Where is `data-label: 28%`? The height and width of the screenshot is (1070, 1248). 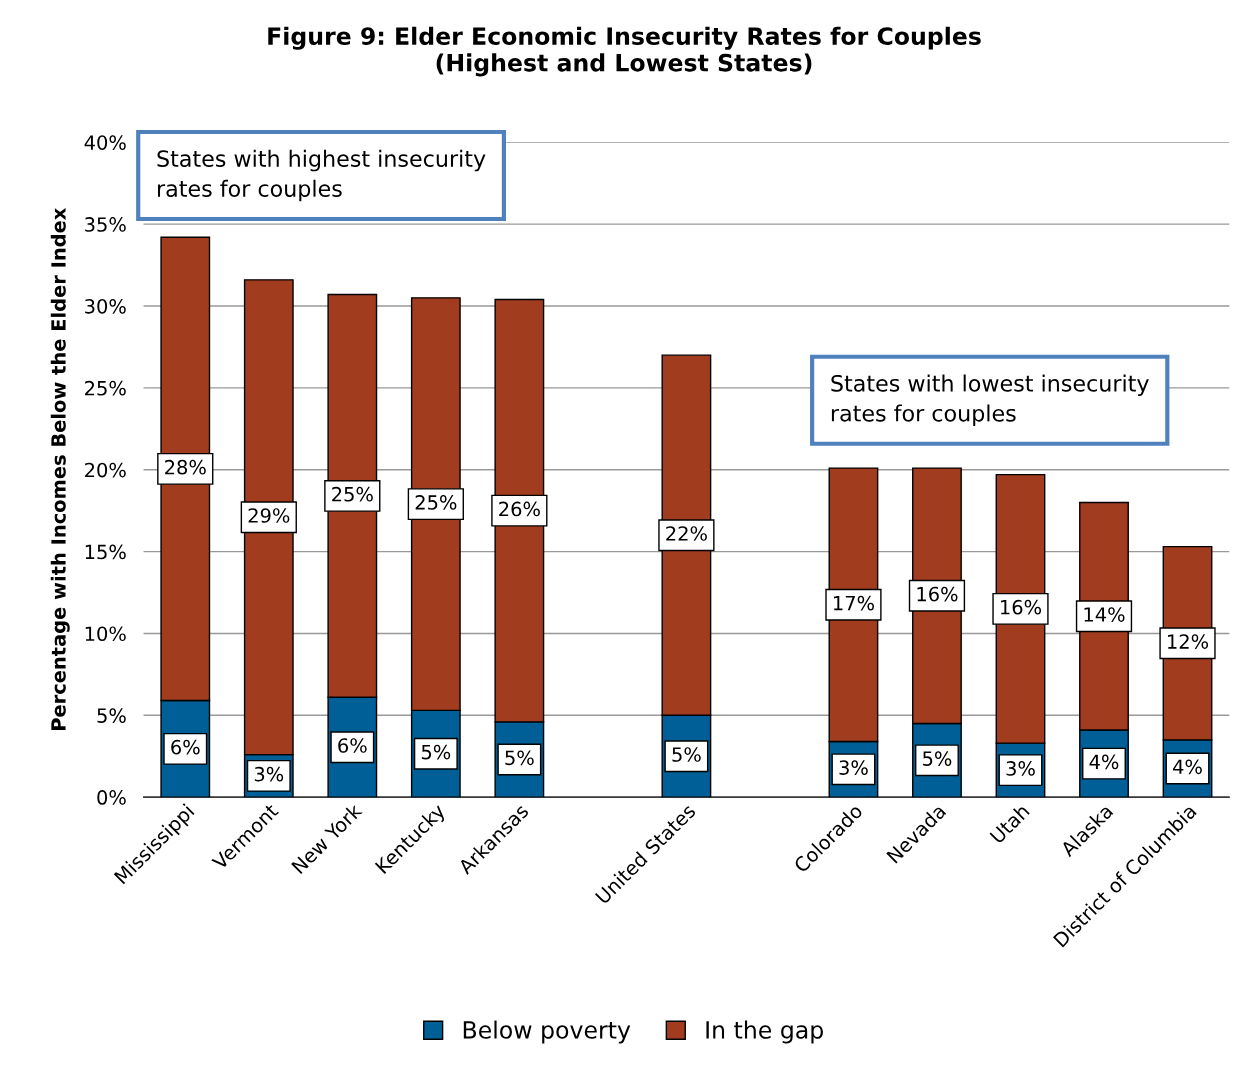 data-label: 28% is located at coordinates (185, 467).